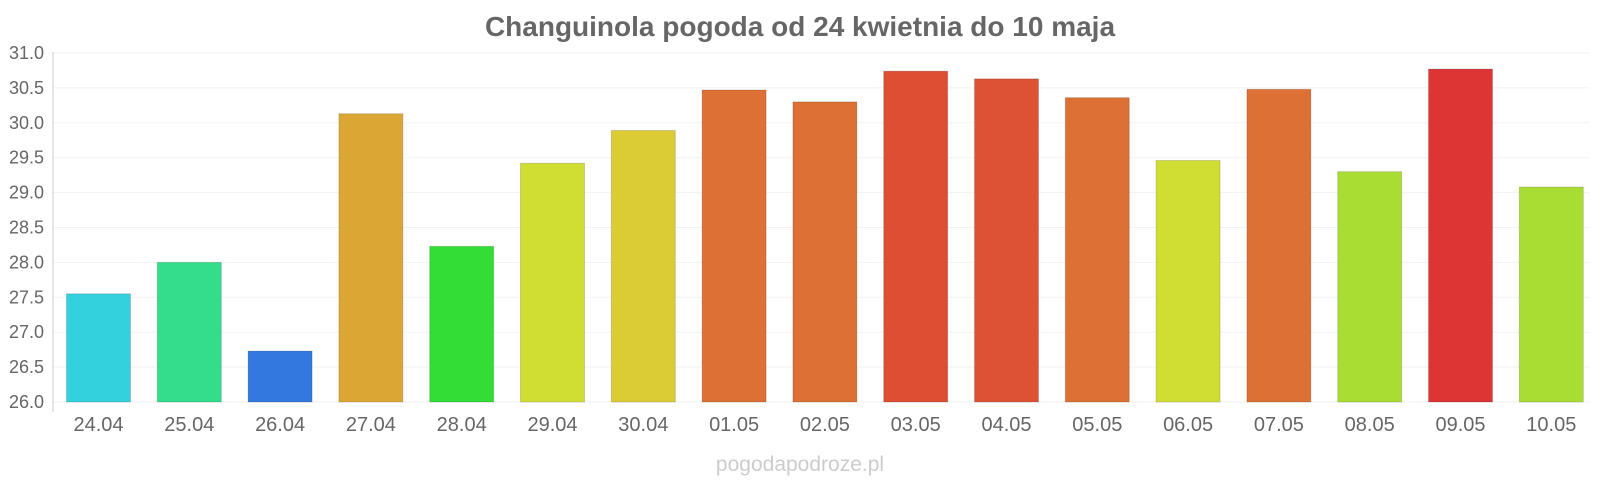 The height and width of the screenshot is (480, 1600). I want to click on bar-07.05, so click(1279, 245).